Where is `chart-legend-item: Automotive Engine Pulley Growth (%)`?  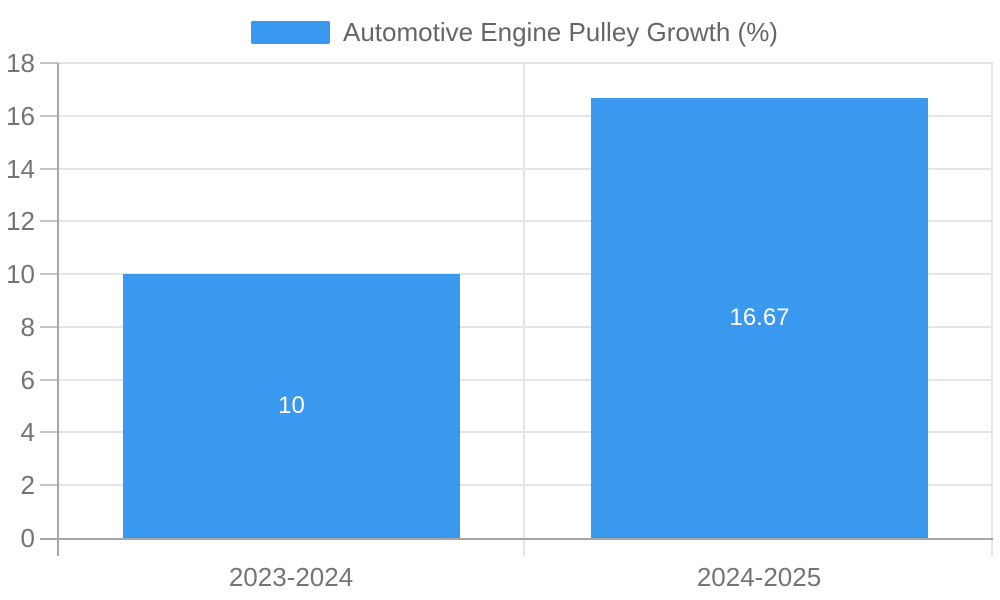
chart-legend-item: Automotive Engine Pulley Growth (%) is located at coordinates (514, 32).